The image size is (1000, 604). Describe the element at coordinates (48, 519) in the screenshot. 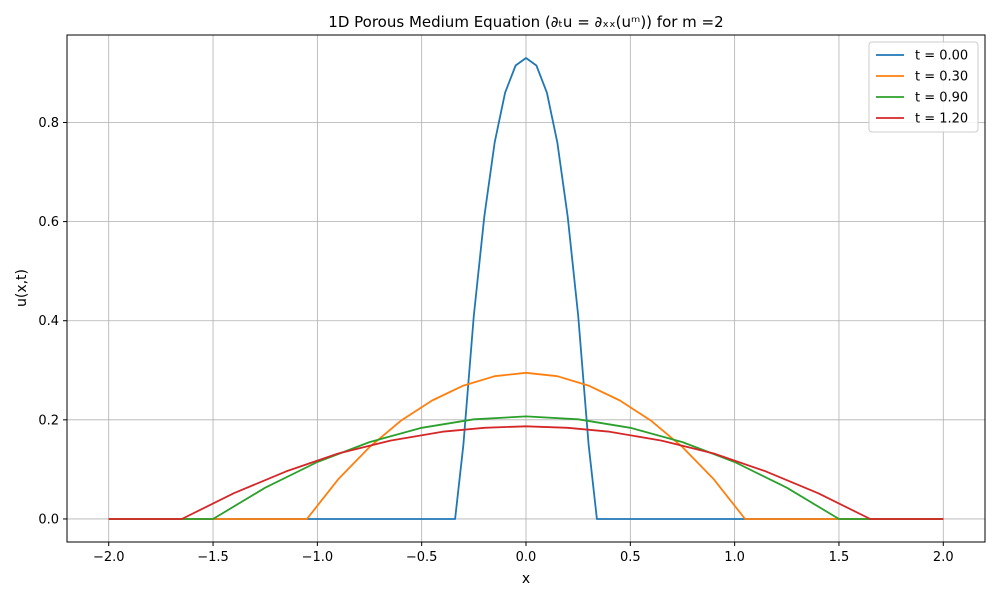

I see `y-tick-label: 0.0` at that location.